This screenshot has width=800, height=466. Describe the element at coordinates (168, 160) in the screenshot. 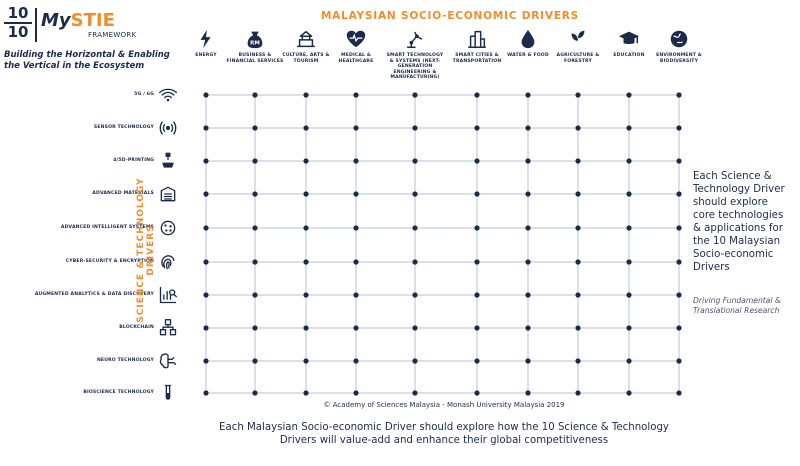

I see `printer-icon` at that location.